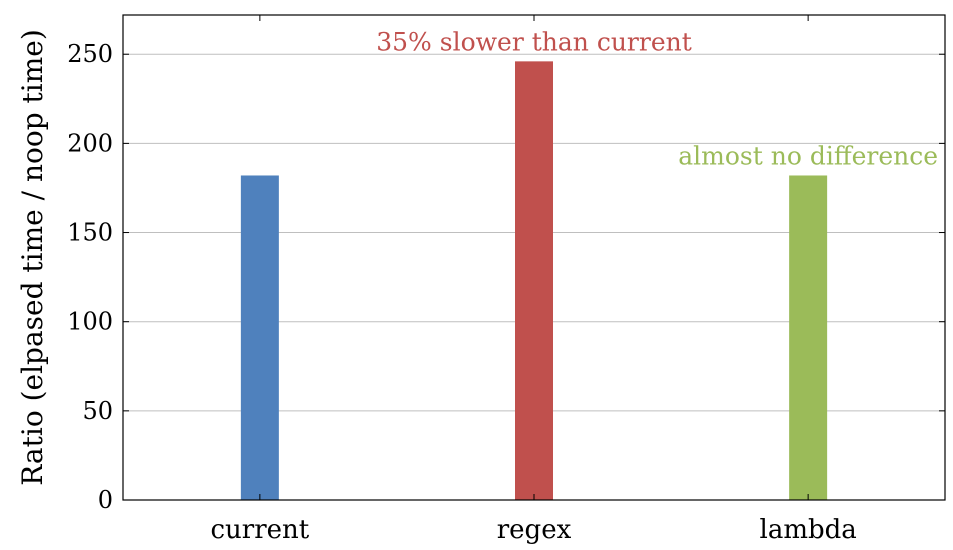 The height and width of the screenshot is (550, 953). I want to click on x-tick-label-current: current, so click(259, 530).